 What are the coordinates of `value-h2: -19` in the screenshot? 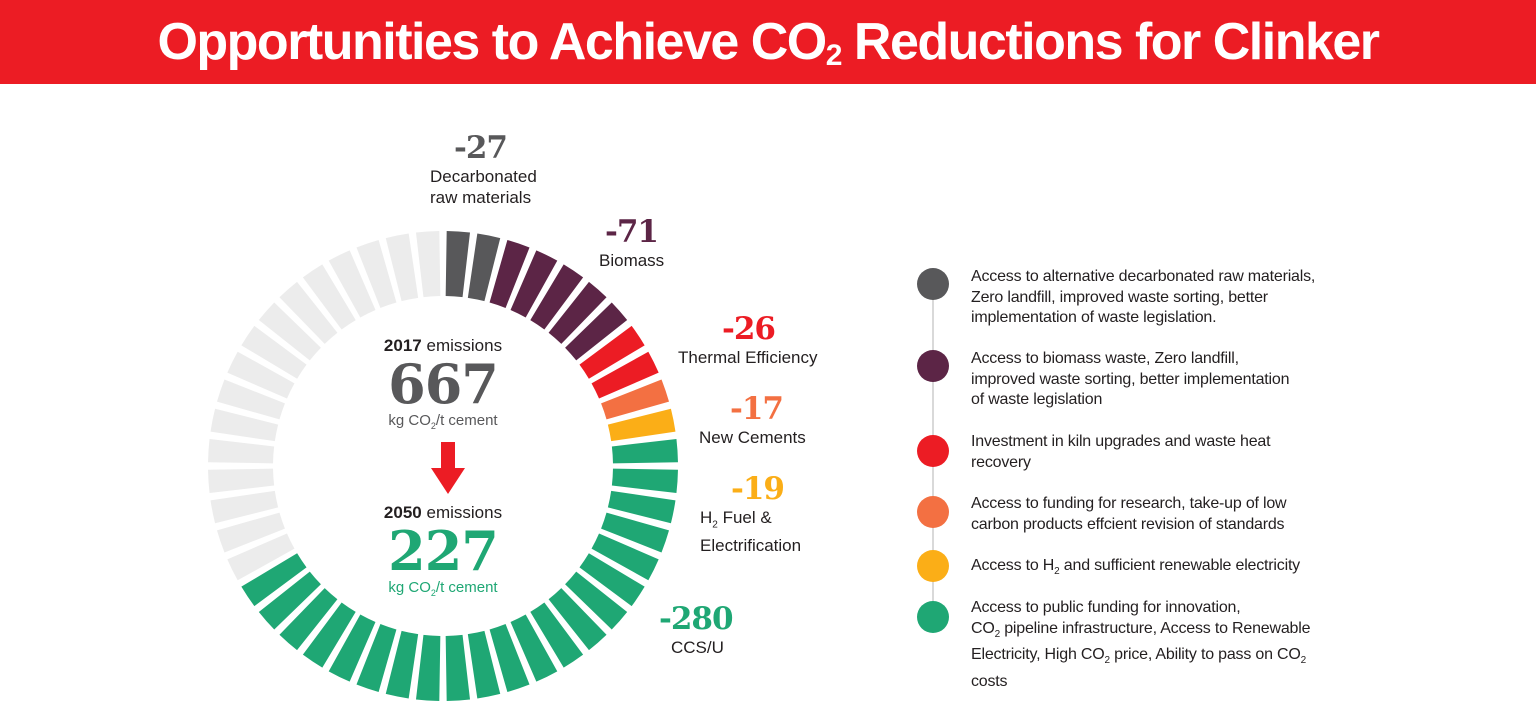 It's located at (758, 489).